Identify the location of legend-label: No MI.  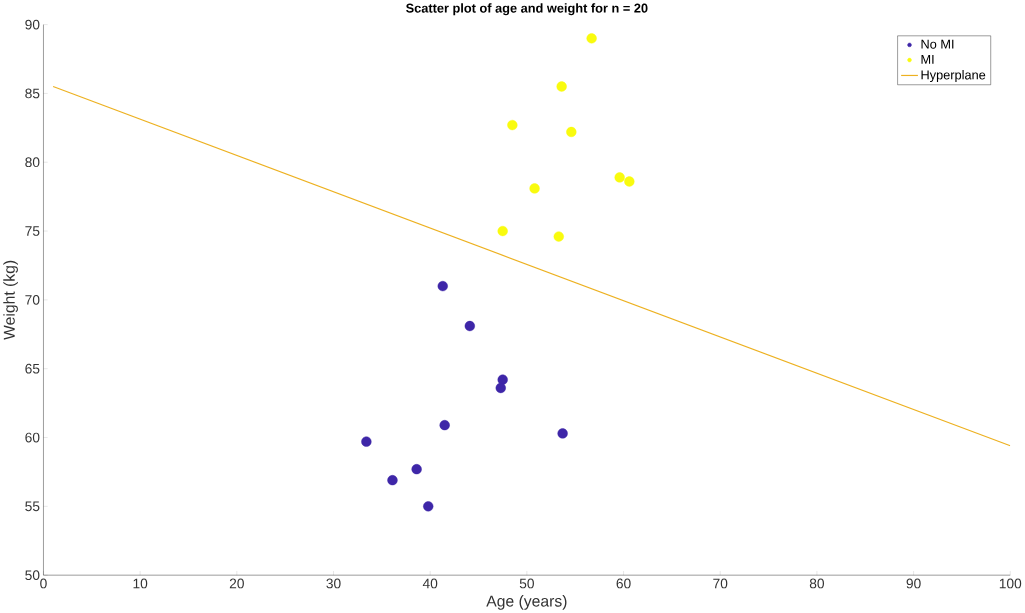
(937, 44).